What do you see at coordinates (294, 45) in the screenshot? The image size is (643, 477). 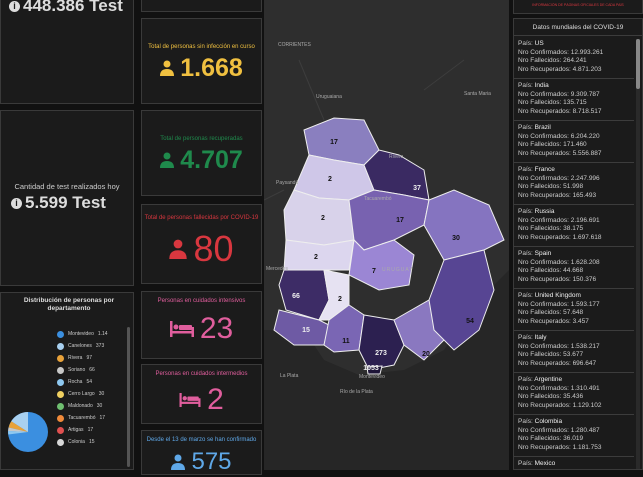 I see `map-label-corrientes: CORRIENTES` at bounding box center [294, 45].